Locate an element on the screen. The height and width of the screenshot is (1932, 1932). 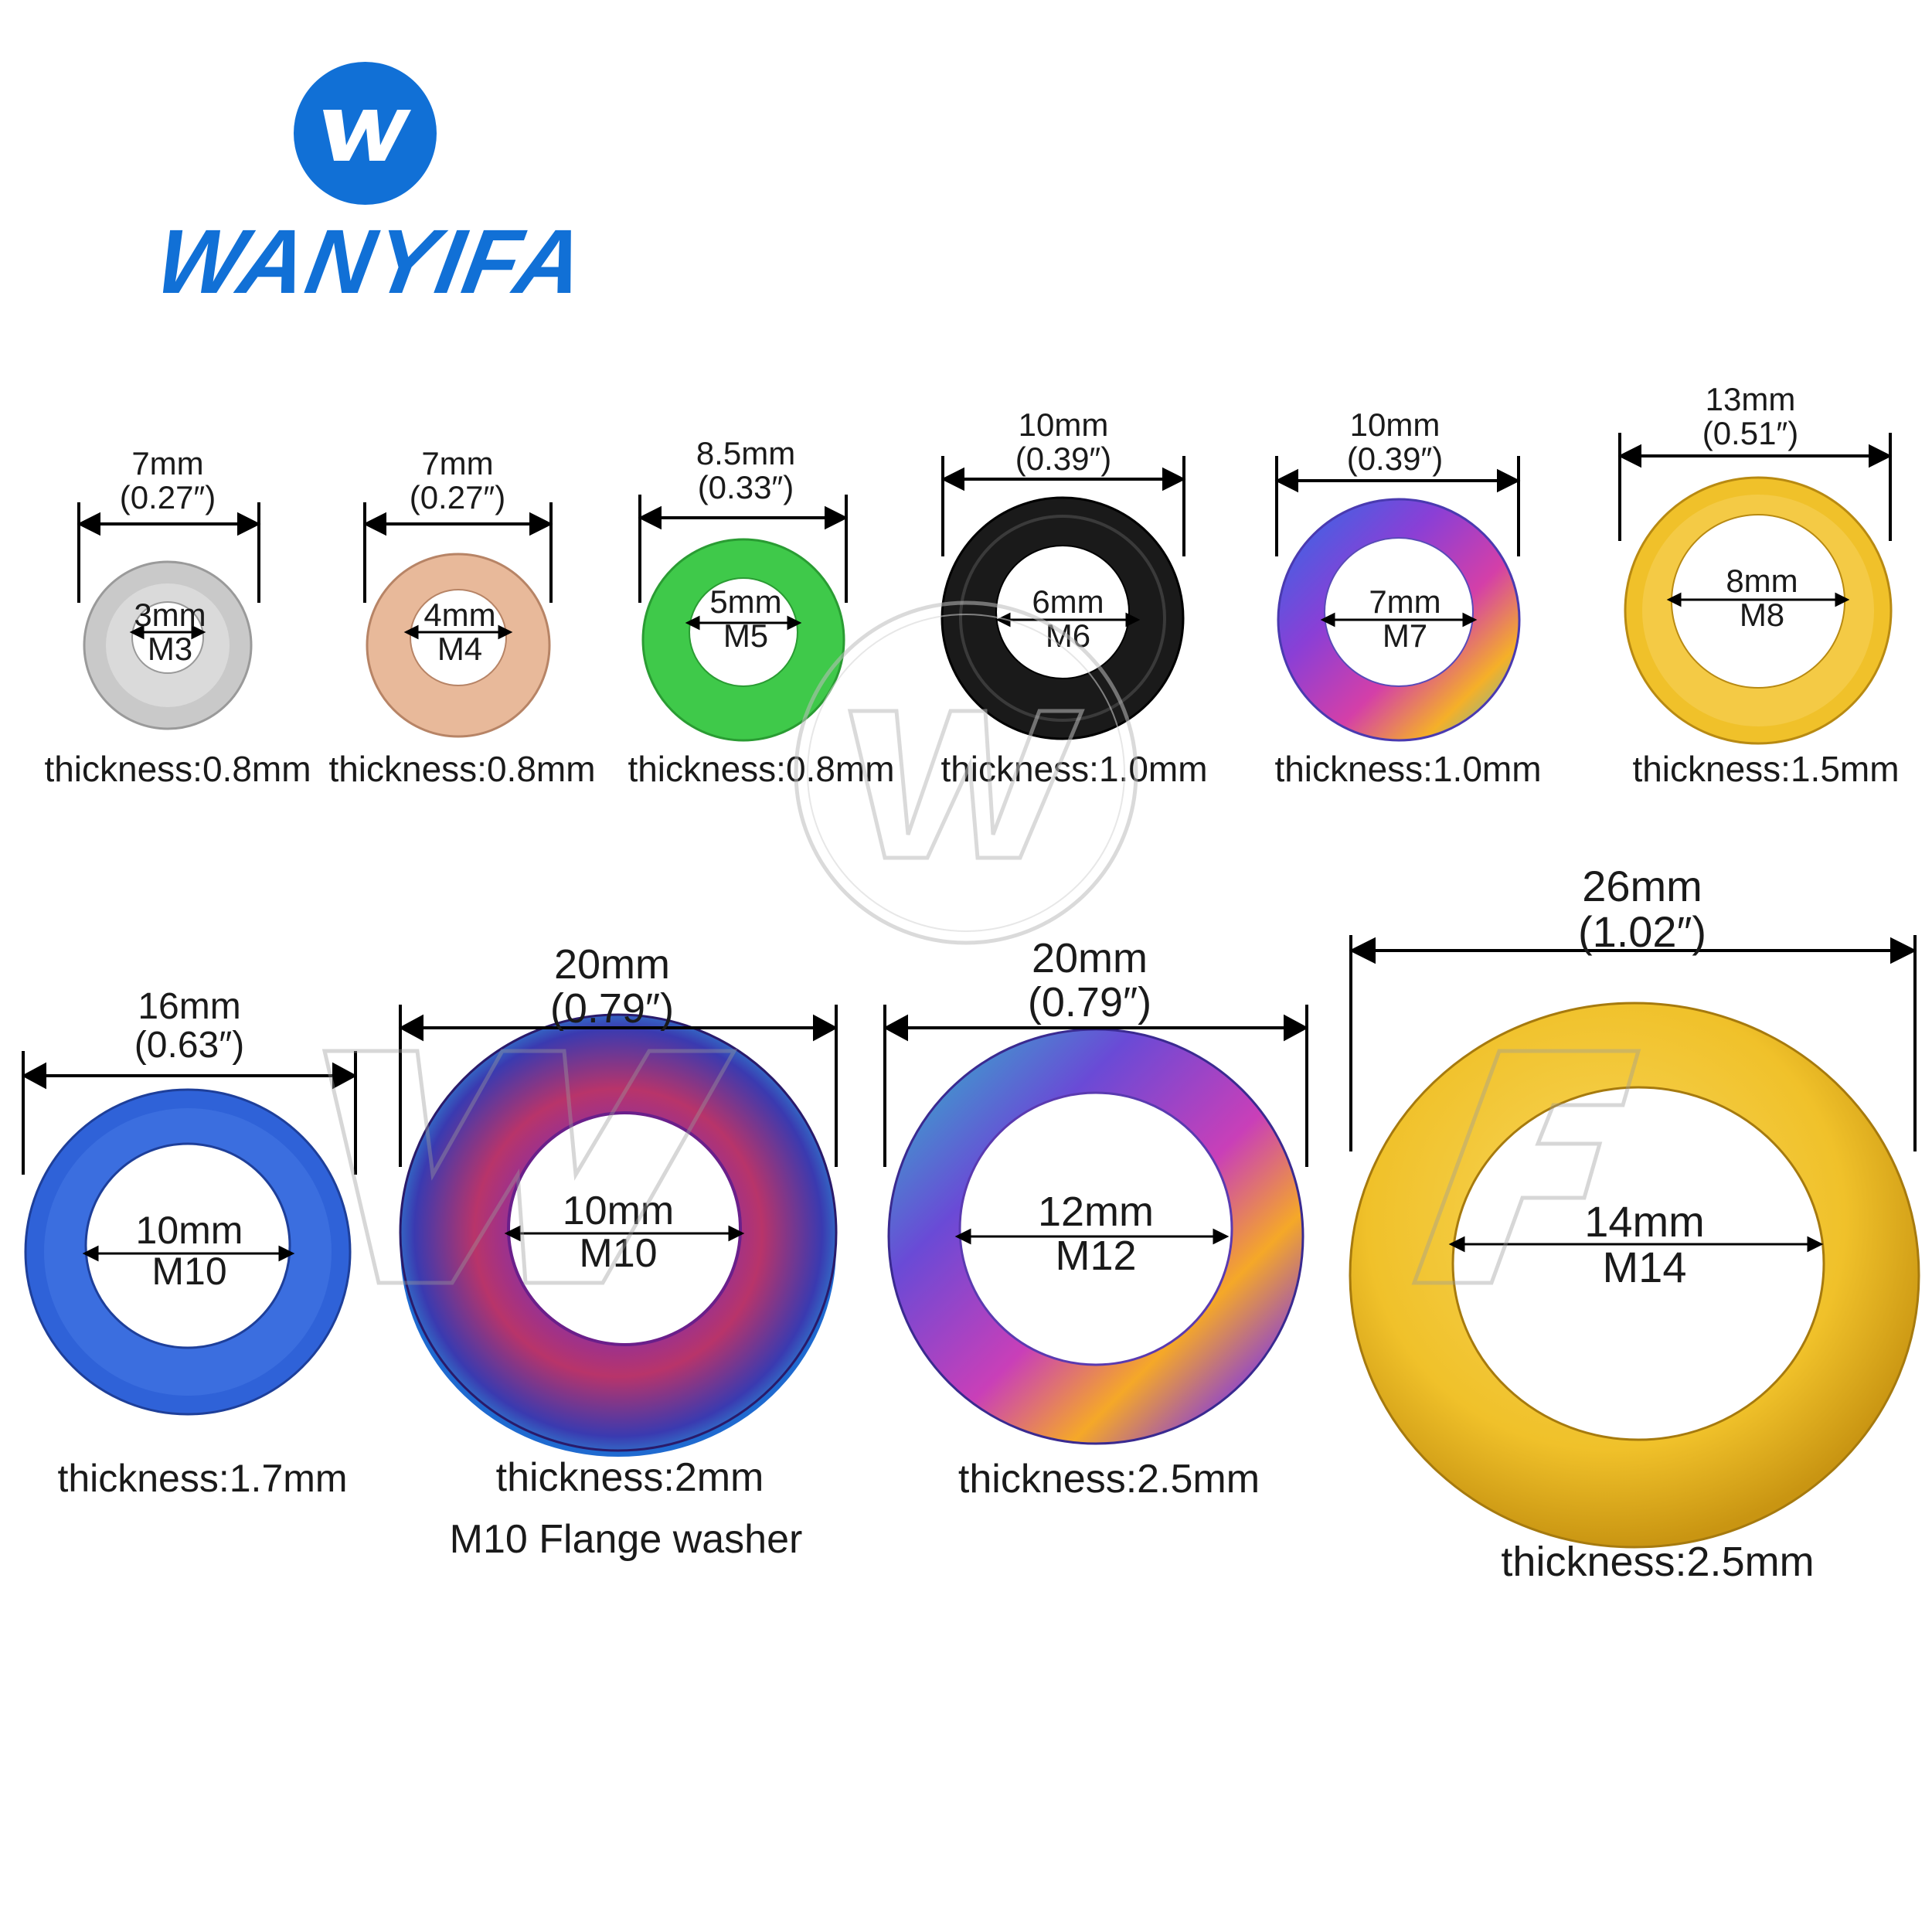
washer-m10-flange-inner-dim is located at coordinates (624, 1234).